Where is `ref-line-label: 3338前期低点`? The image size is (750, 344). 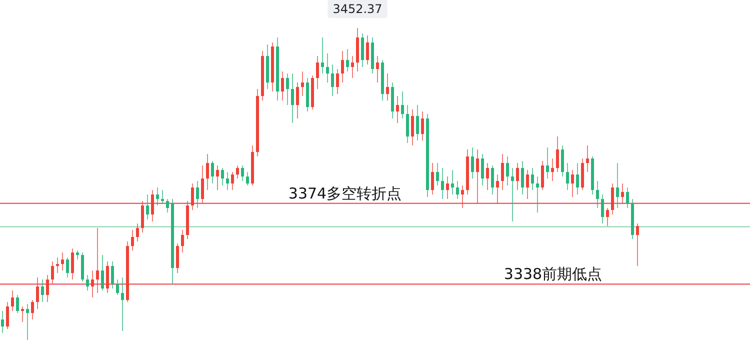
ref-line-label: 3338前期低点 is located at coordinates (553, 274).